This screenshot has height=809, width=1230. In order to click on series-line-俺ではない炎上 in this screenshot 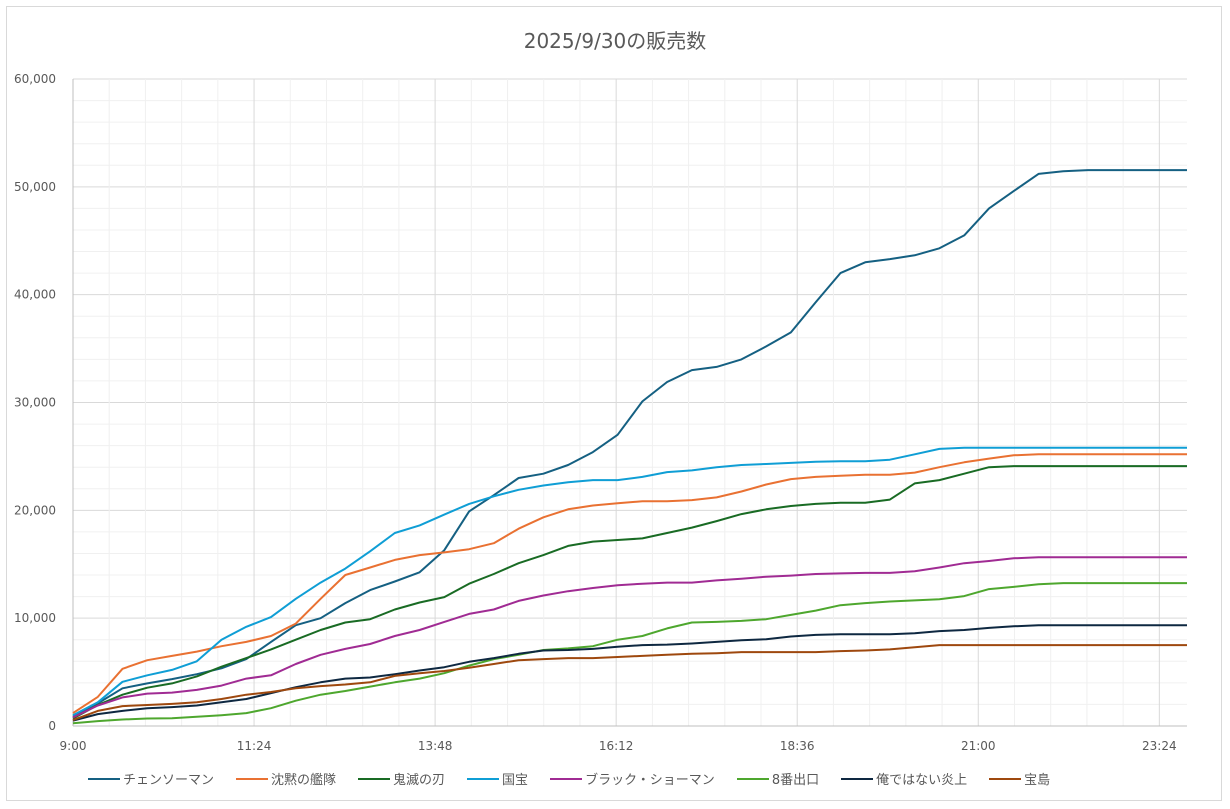, I will do `click(629, 673)`.